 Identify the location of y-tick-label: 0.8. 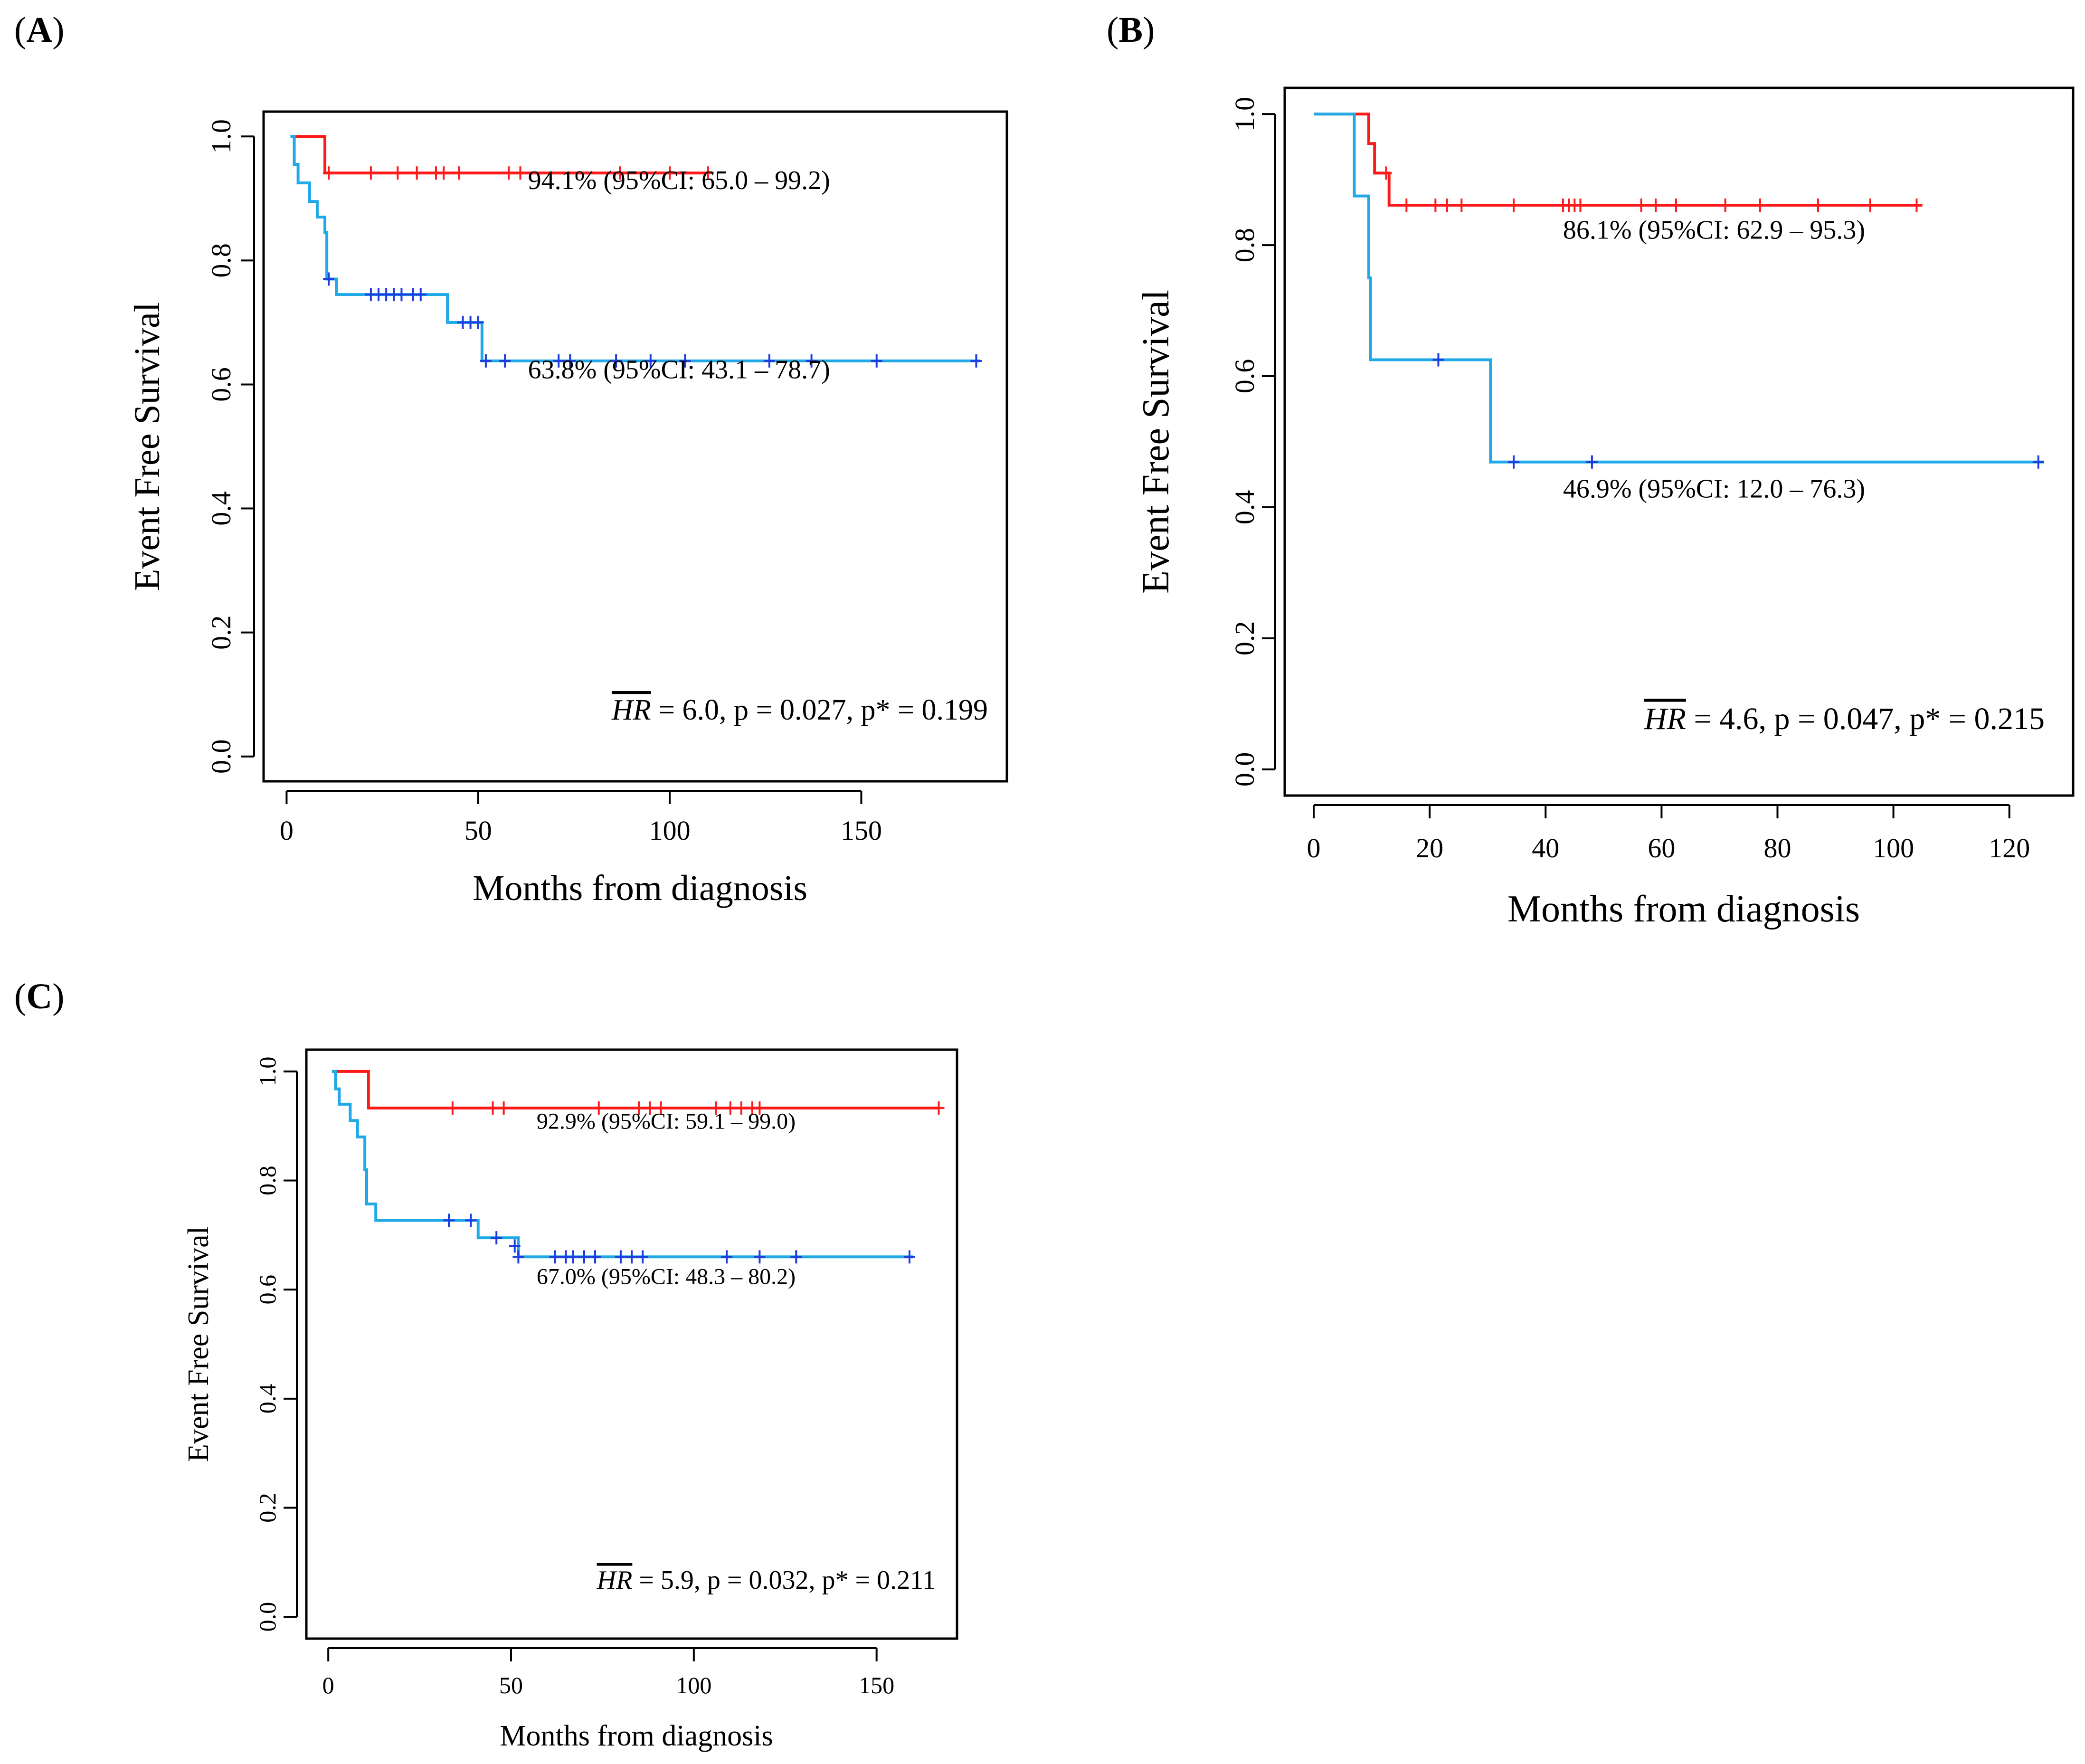
(267, 1180).